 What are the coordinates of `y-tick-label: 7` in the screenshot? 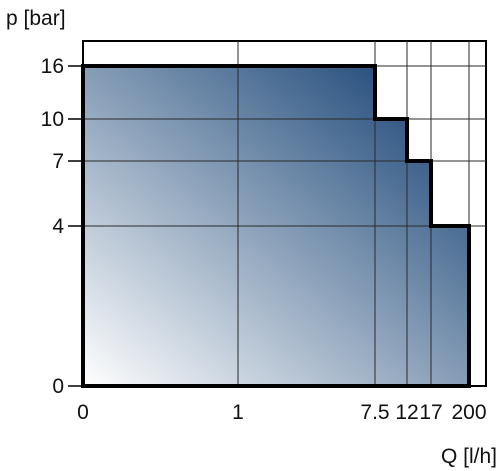 It's located at (58, 161).